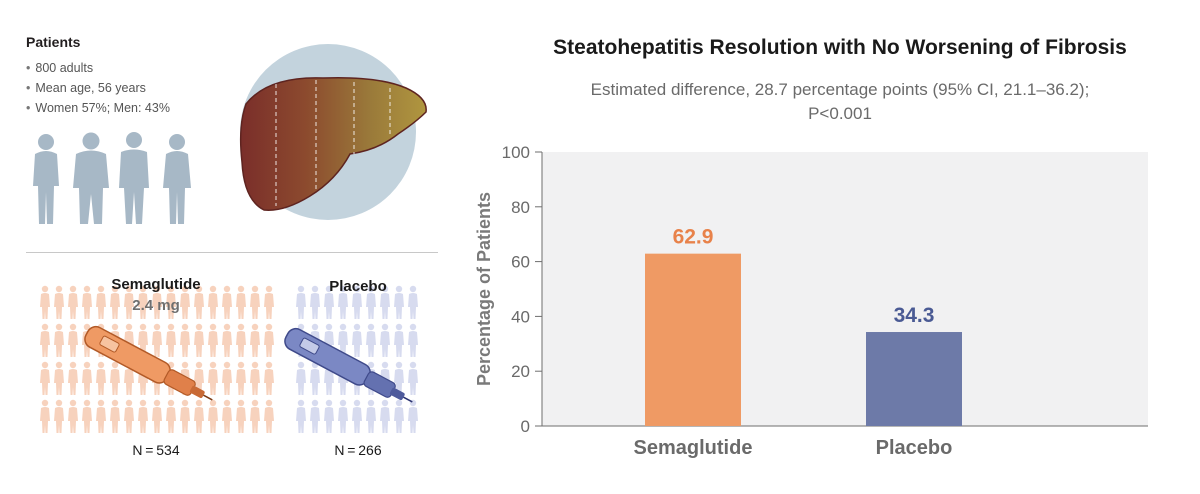 The height and width of the screenshot is (494, 1200). What do you see at coordinates (520, 262) in the screenshot?
I see `y-tick-label: 60` at bounding box center [520, 262].